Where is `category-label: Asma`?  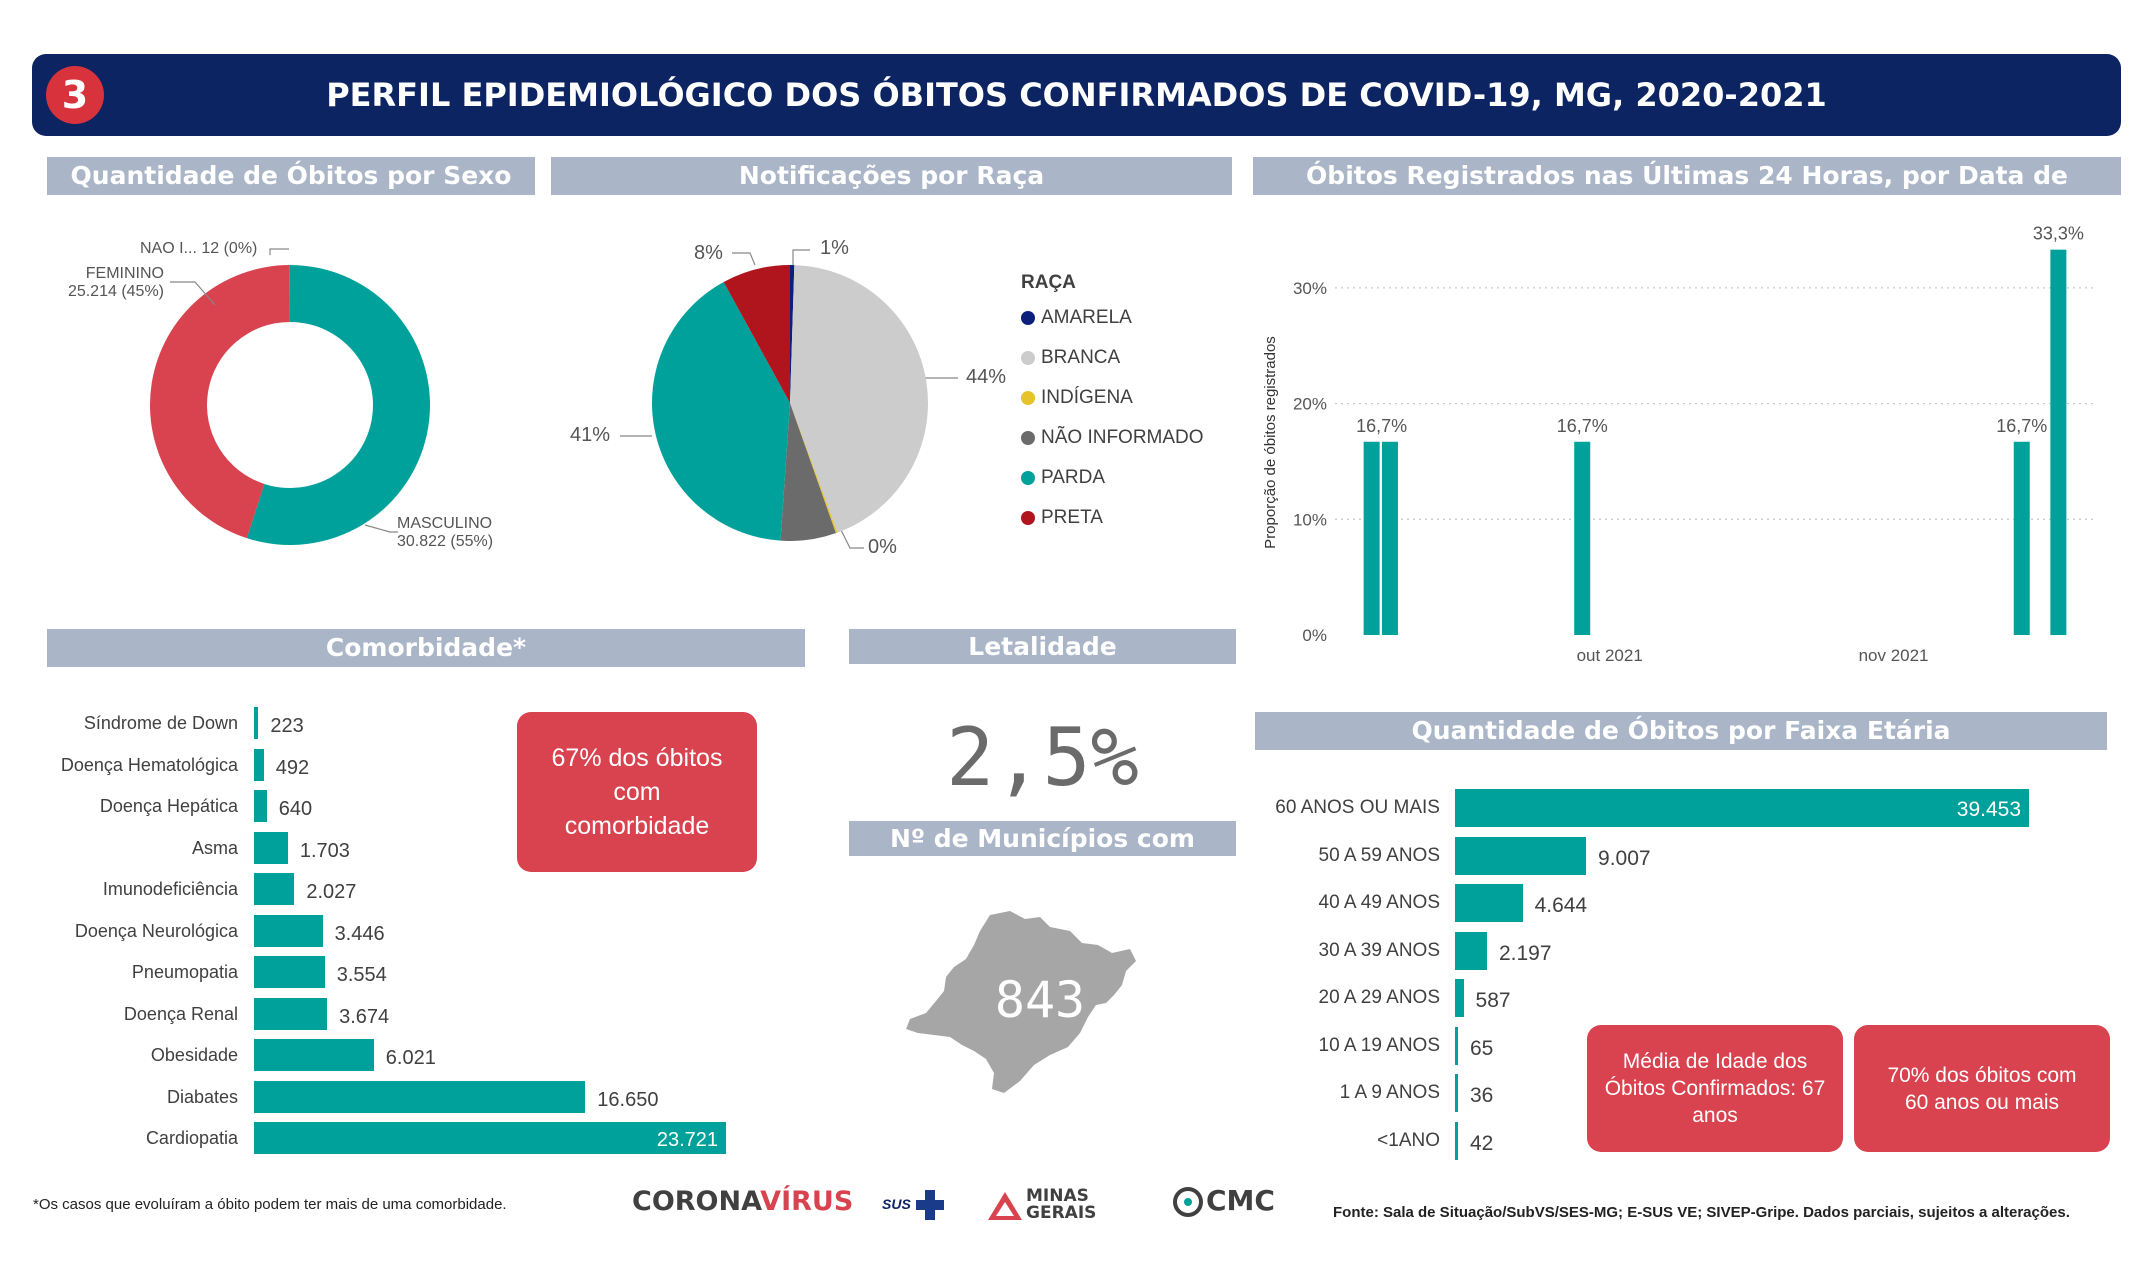
category-label: Asma is located at coordinates (214, 847).